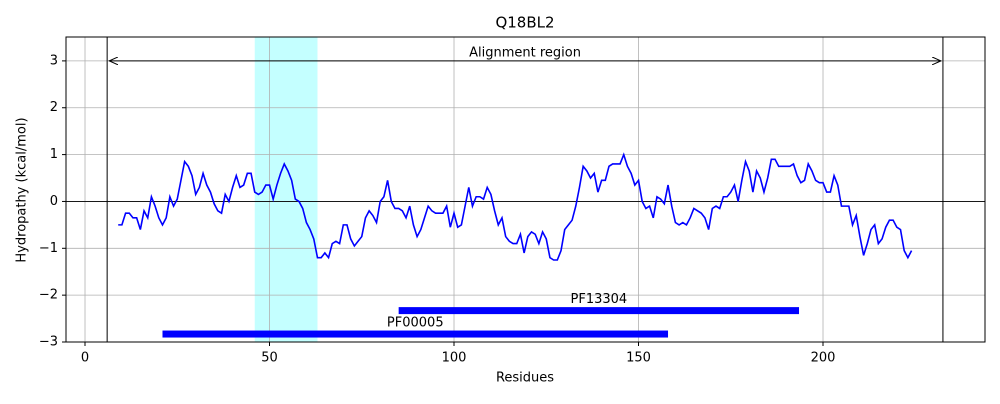  I want to click on x-tick-label: 200, so click(823, 358).